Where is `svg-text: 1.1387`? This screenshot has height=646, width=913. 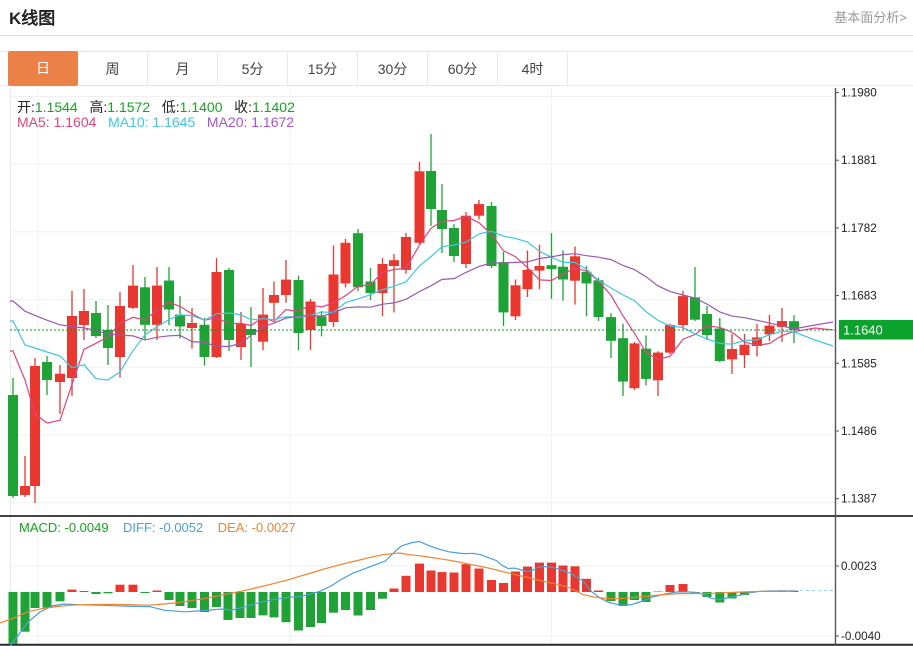 svg-text: 1.1387 is located at coordinates (859, 499).